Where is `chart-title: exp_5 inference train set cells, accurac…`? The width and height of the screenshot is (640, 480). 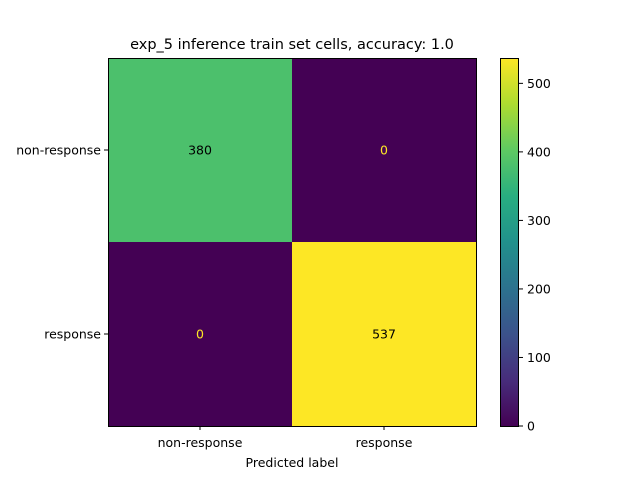 chart-title: exp_5 inference train set cells, accurac… is located at coordinates (292, 45).